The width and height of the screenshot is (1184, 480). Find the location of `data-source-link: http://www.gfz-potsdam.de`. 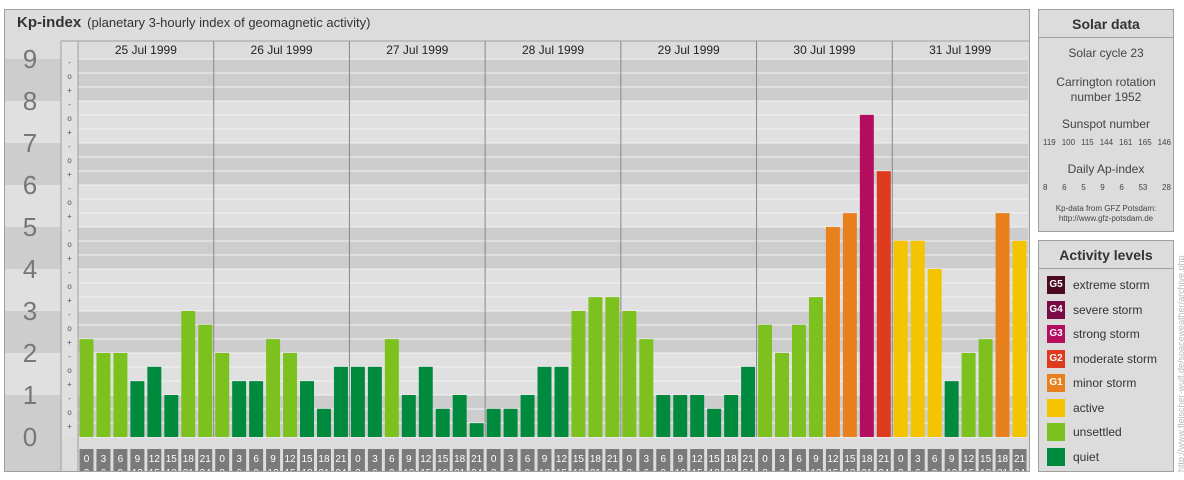

data-source-link: http://www.gfz-potsdam.de is located at coordinates (1106, 218).